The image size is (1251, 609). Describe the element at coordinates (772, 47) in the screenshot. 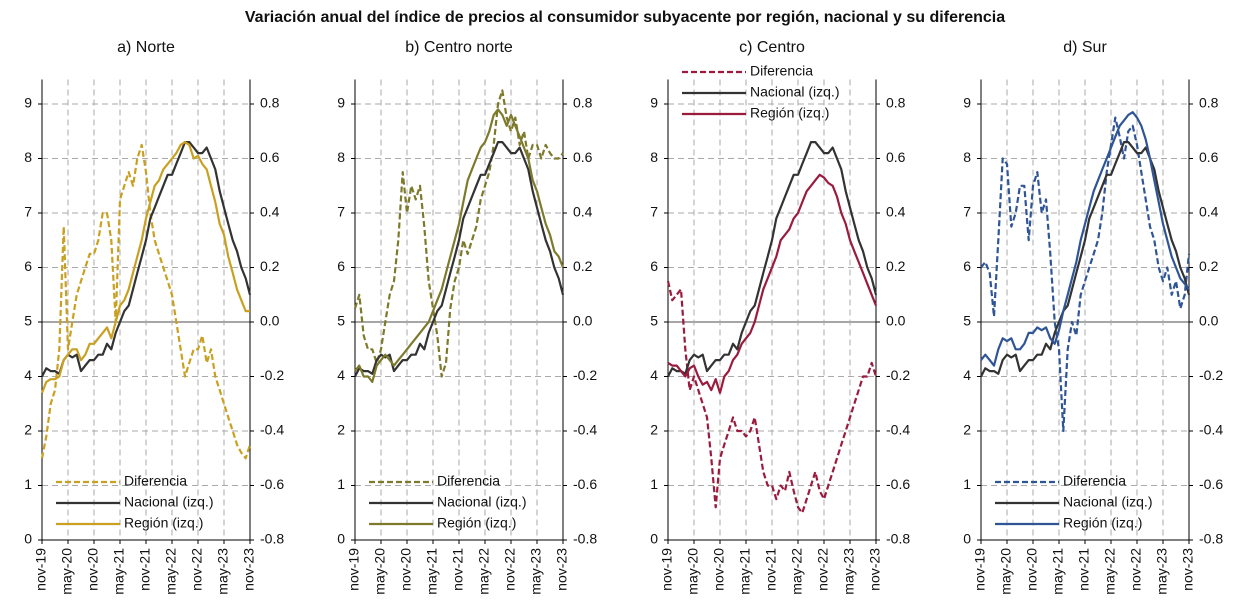

I see `panel-title: c) Centro` at that location.